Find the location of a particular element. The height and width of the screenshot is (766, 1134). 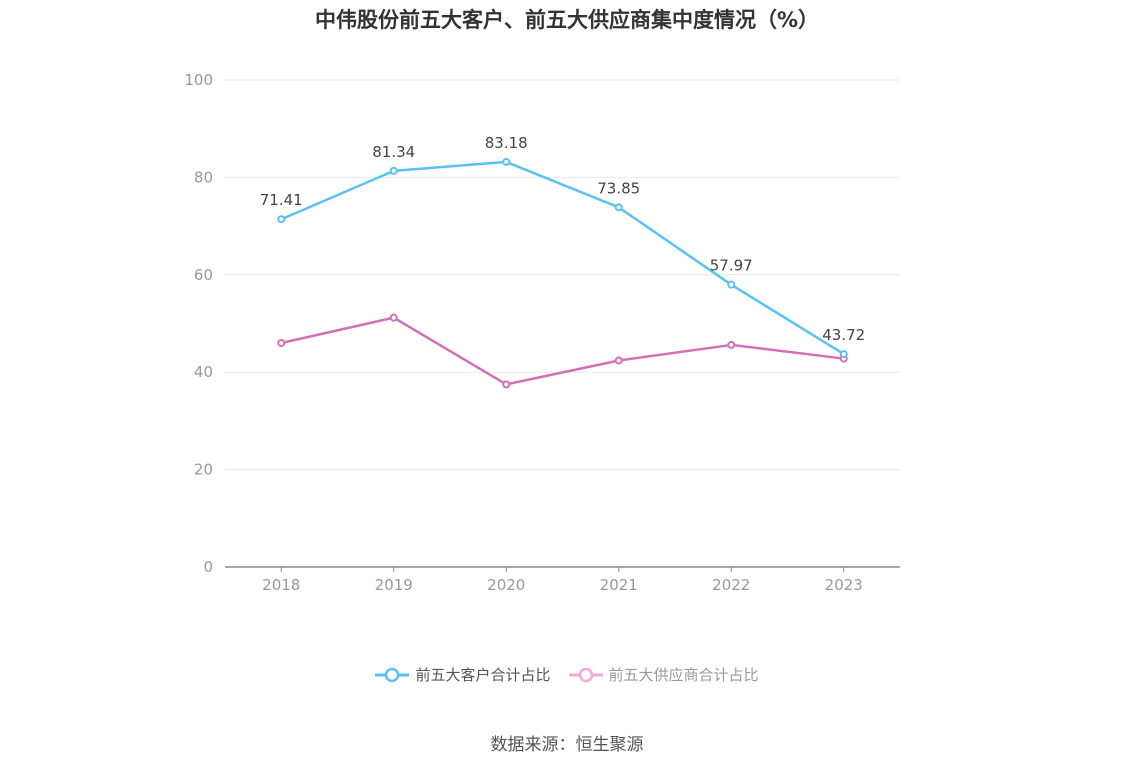

data-label: 81.34 is located at coordinates (393, 152).